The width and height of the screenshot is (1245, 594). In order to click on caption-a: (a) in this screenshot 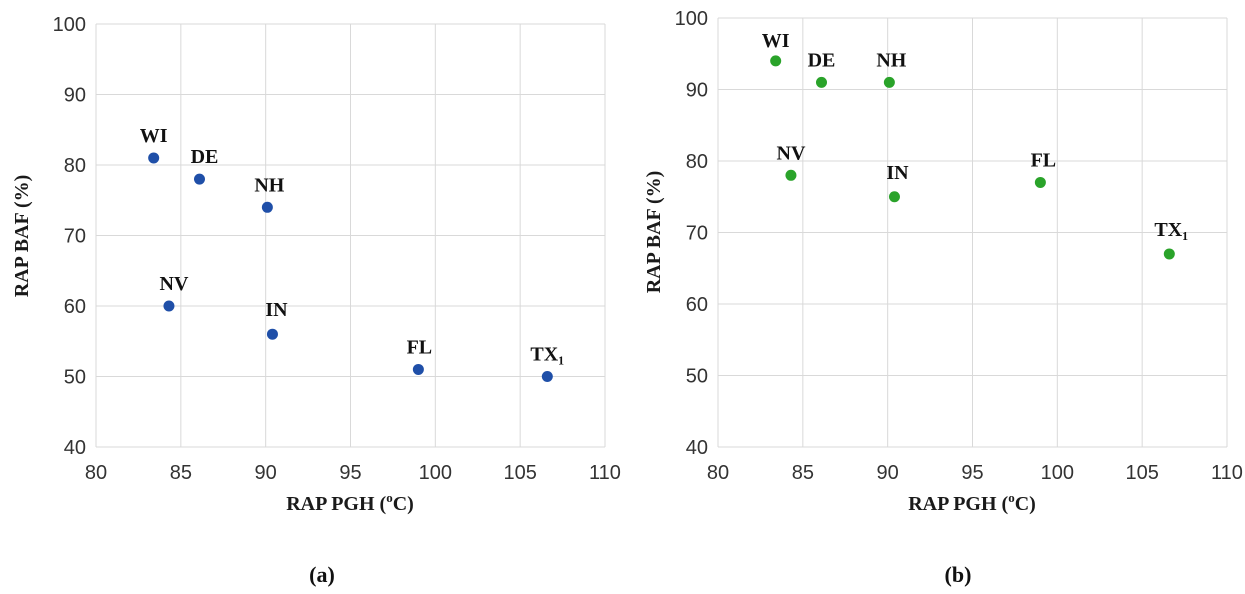, I will do `click(322, 574)`.